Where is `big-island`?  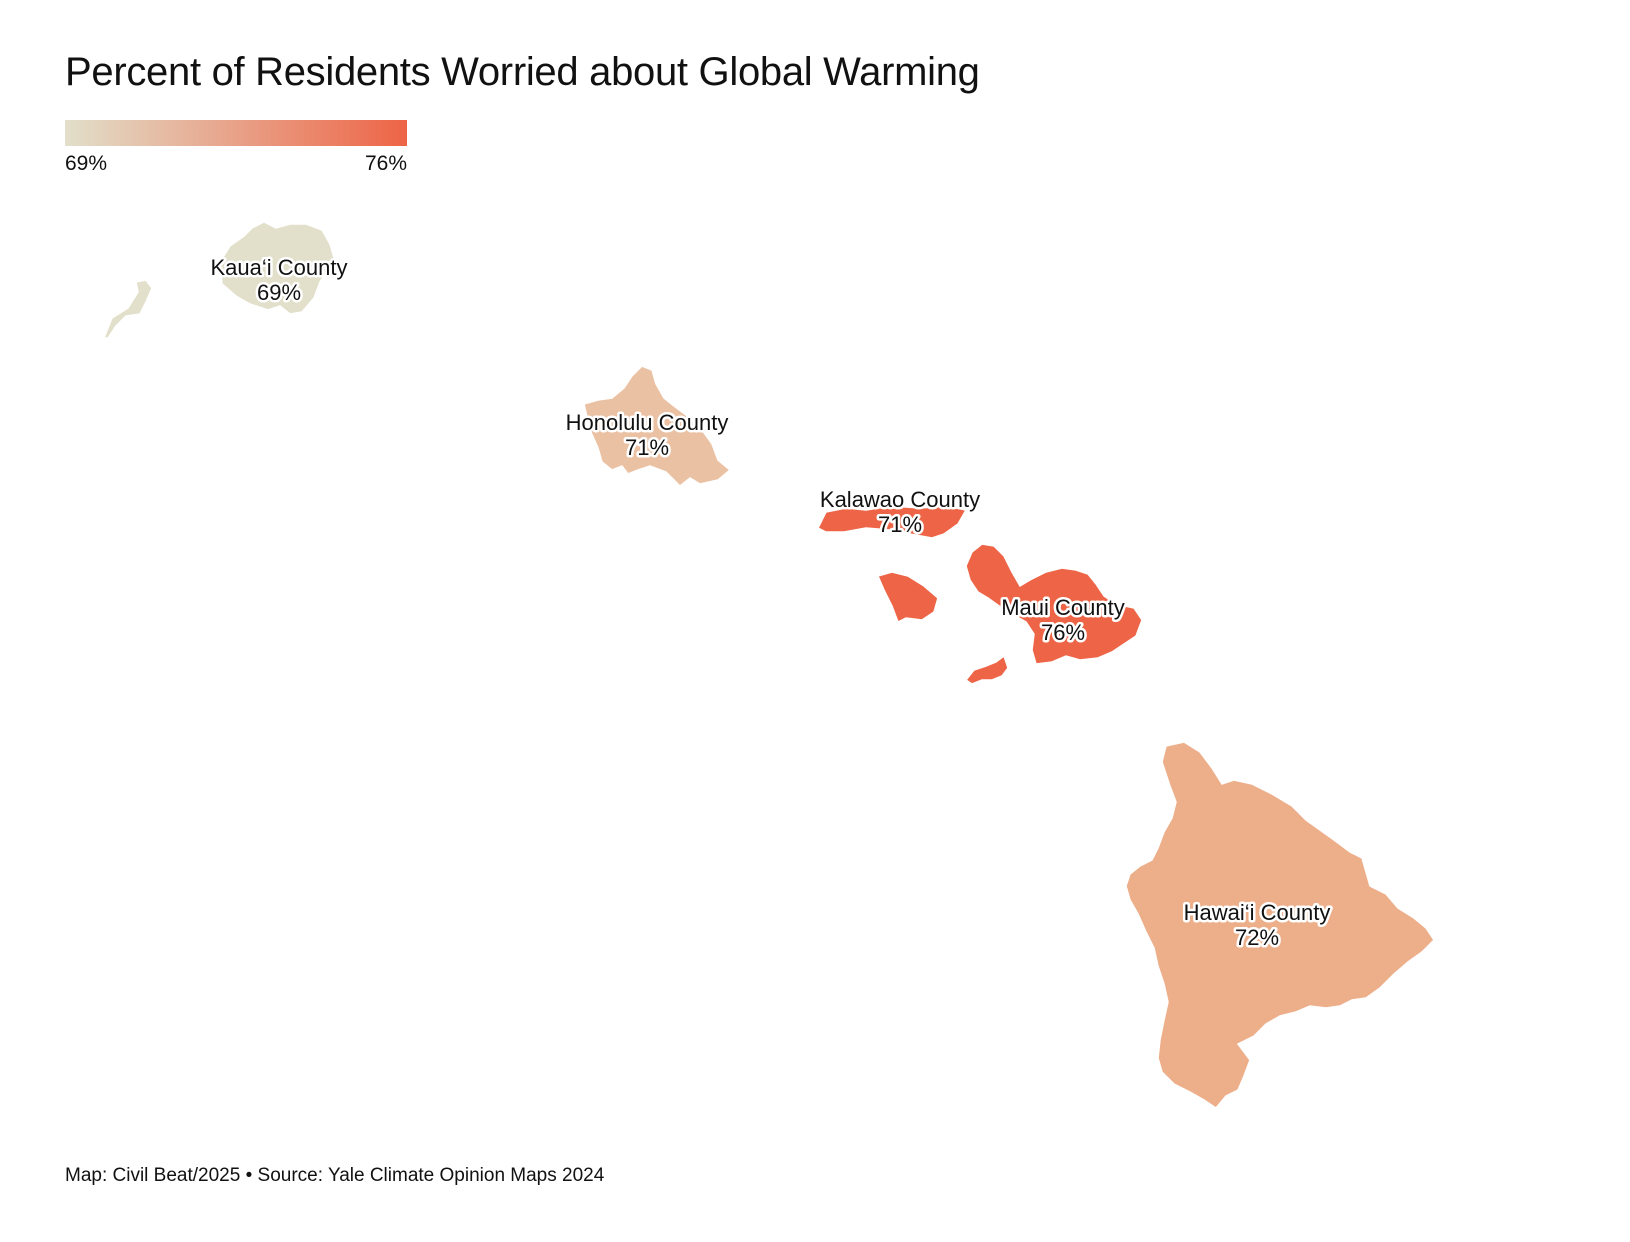
big-island is located at coordinates (1280, 925).